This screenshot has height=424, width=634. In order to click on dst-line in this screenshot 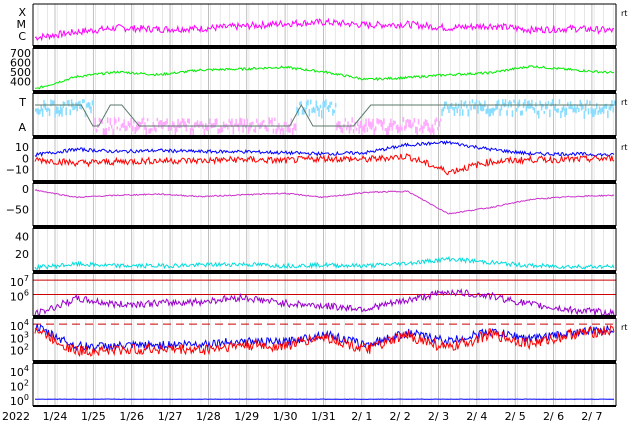, I will do `click(324, 202)`.